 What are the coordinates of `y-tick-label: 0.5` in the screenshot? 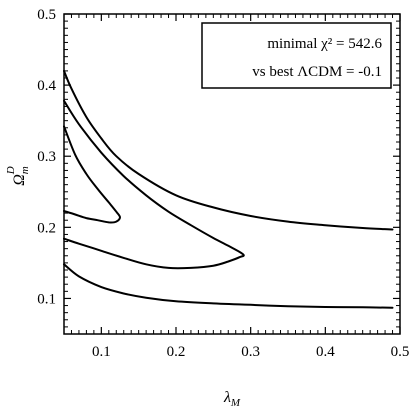 It's located at (46, 15).